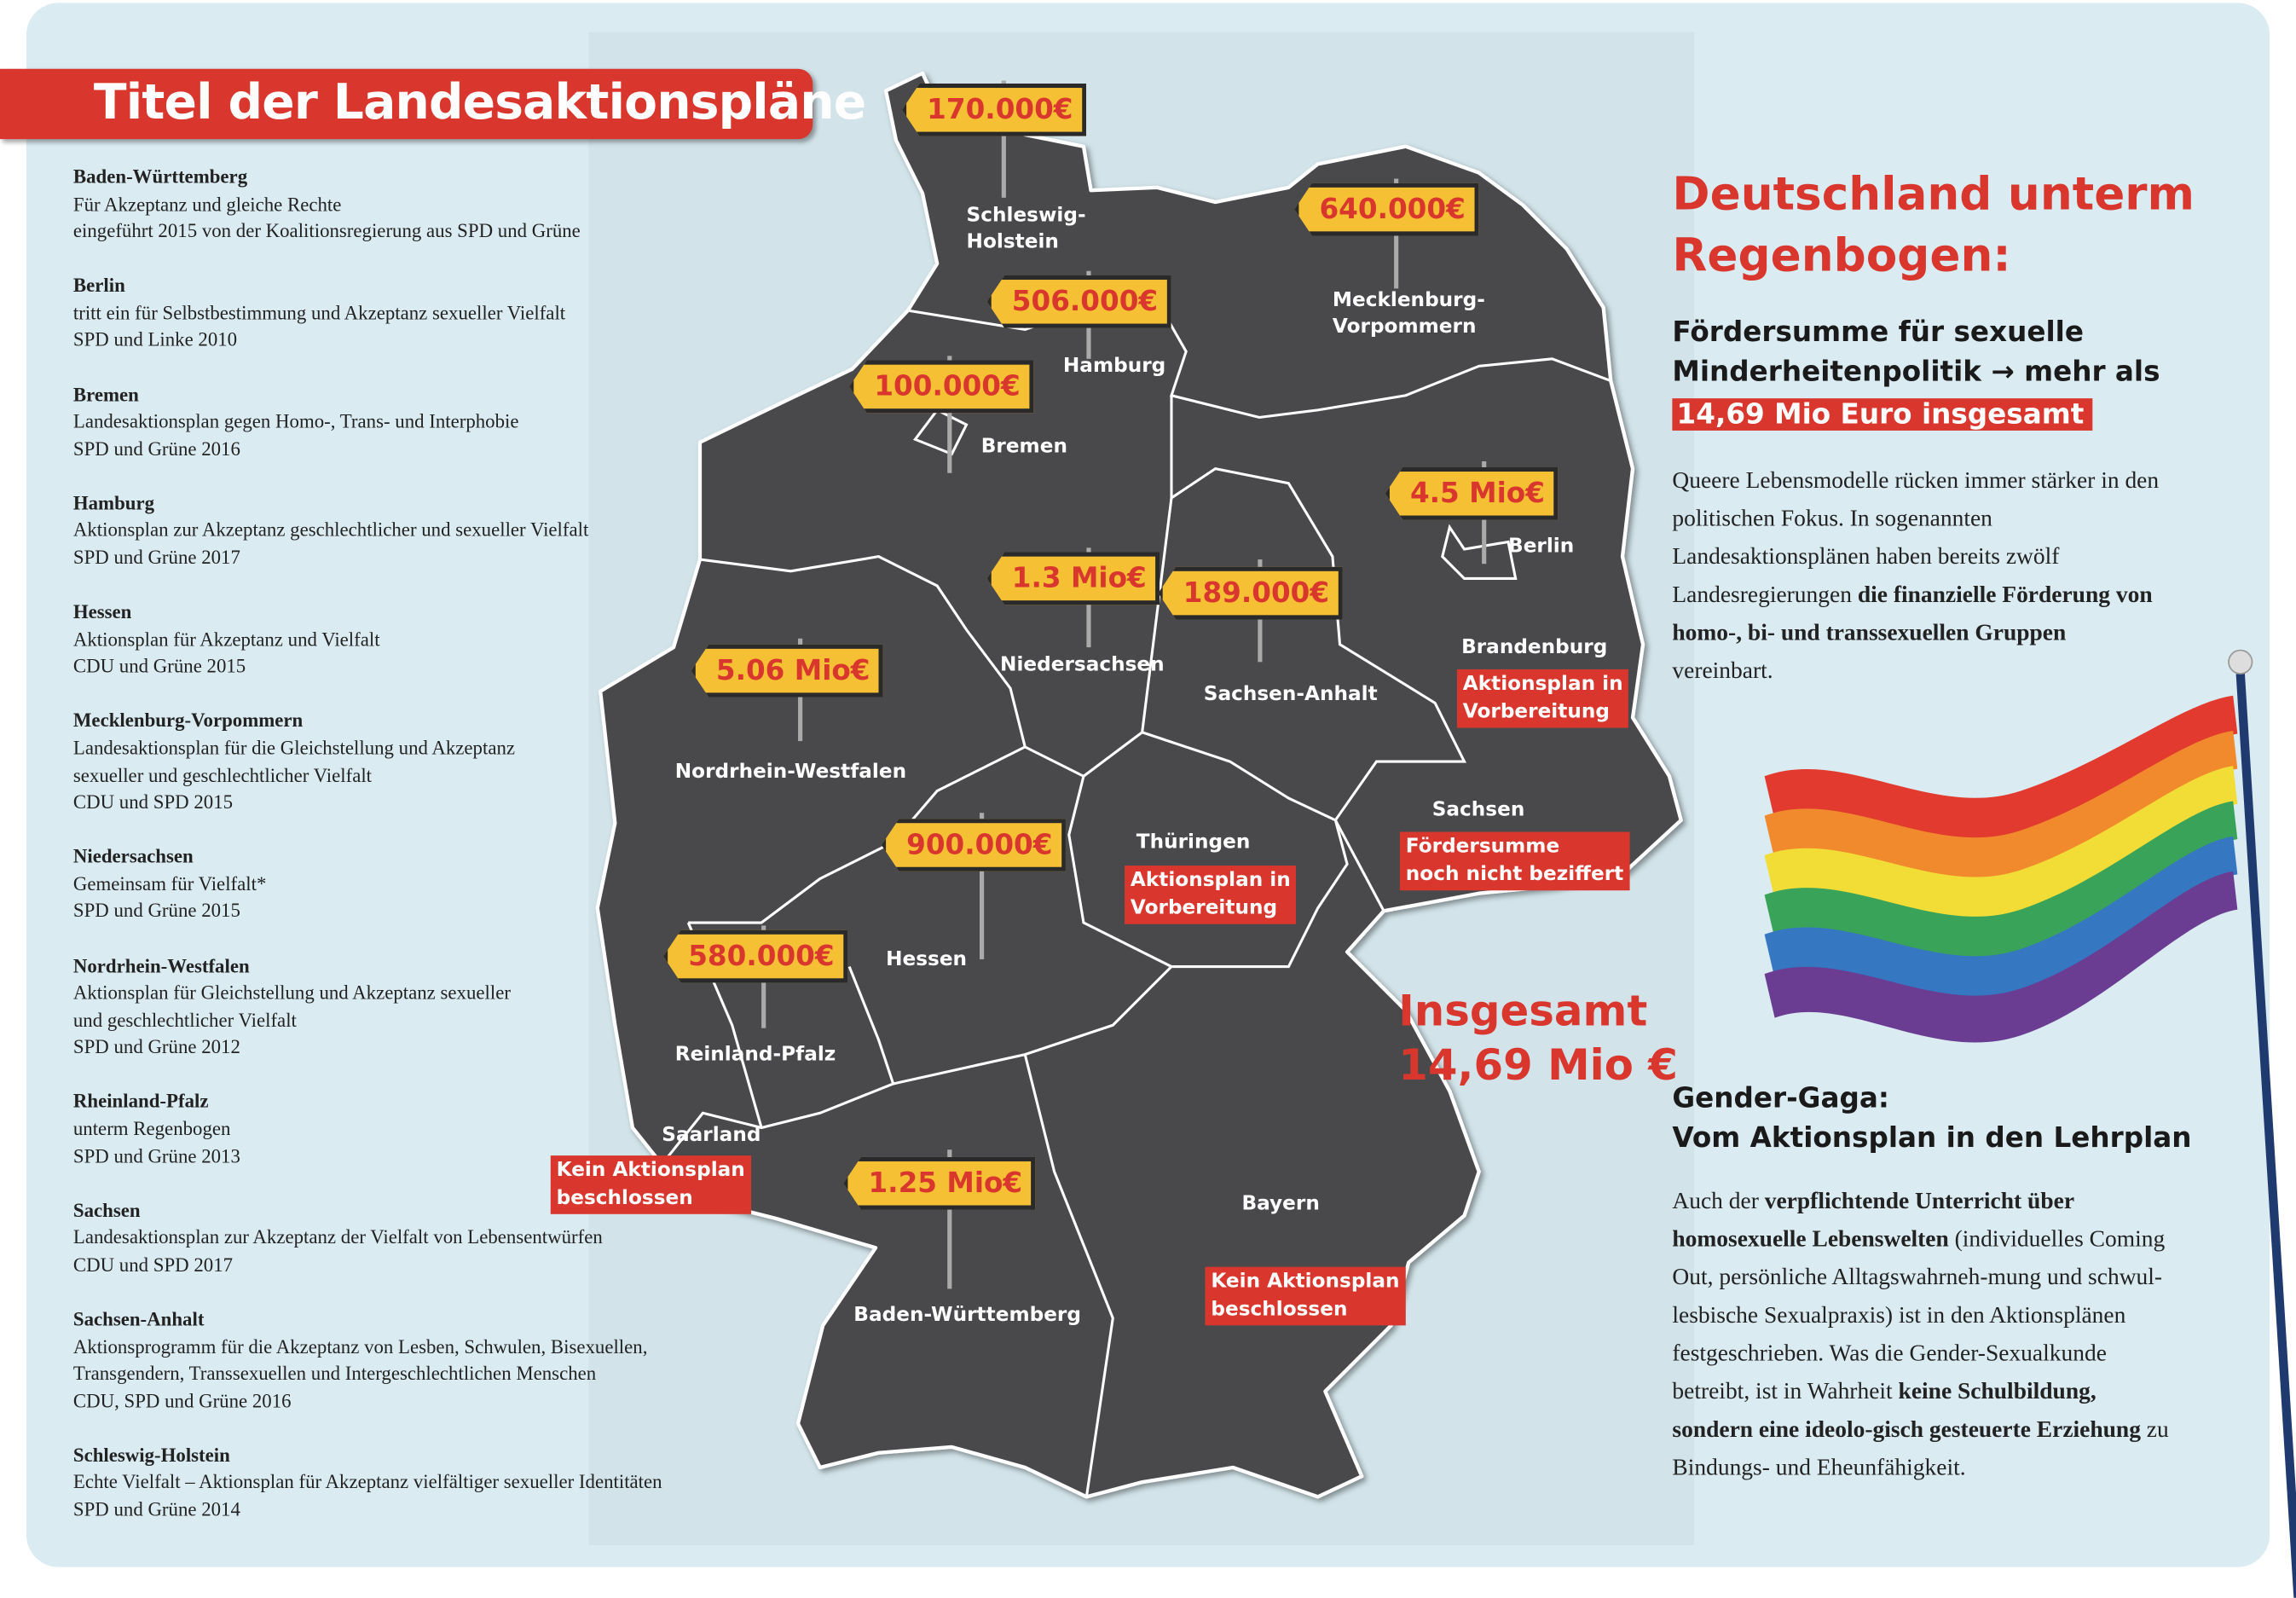 The height and width of the screenshot is (1598, 2296). I want to click on state-label-sachsen: Sachsen, so click(1478, 810).